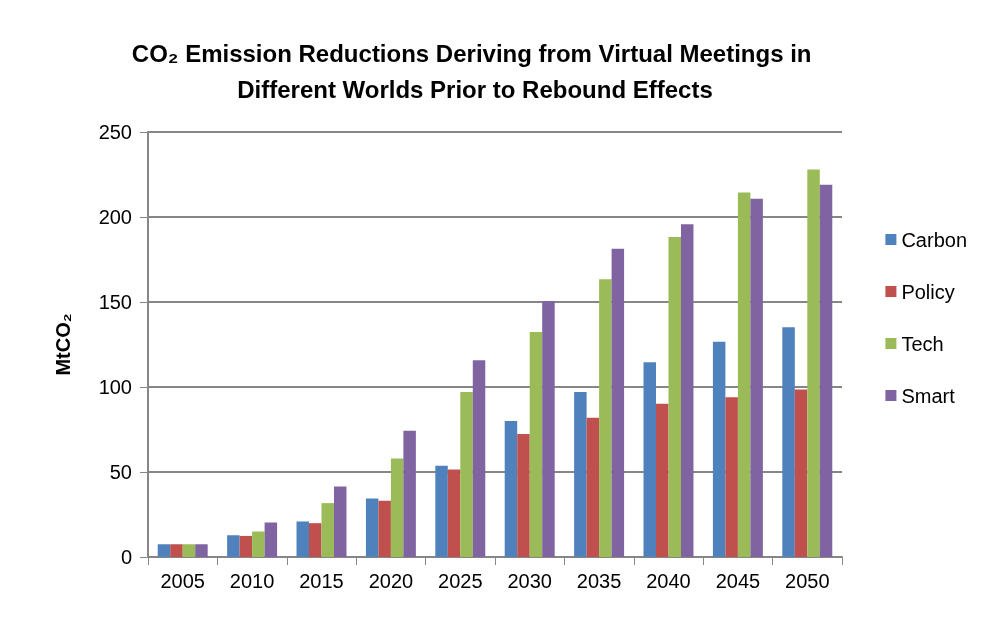 The width and height of the screenshot is (1002, 635). What do you see at coordinates (460, 581) in the screenshot?
I see `x-tick-label: 2025` at bounding box center [460, 581].